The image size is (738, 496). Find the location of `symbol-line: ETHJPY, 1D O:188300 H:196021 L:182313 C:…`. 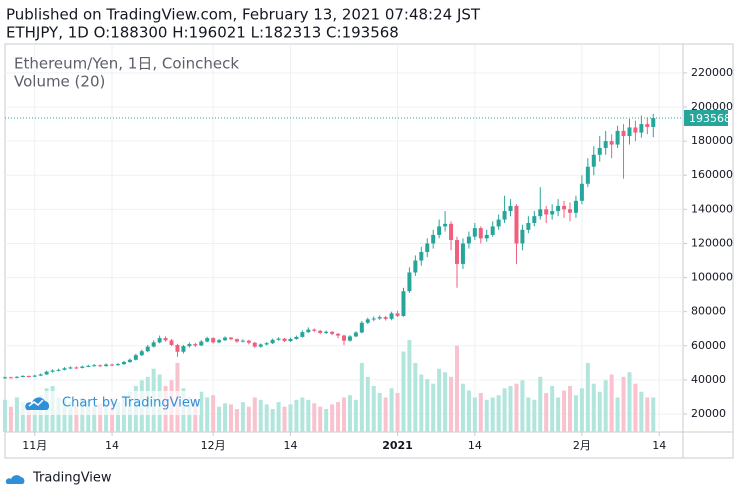

symbol-line: ETHJPY, 1D O:188300 H:196021 L:182313 C:… is located at coordinates (202, 33).